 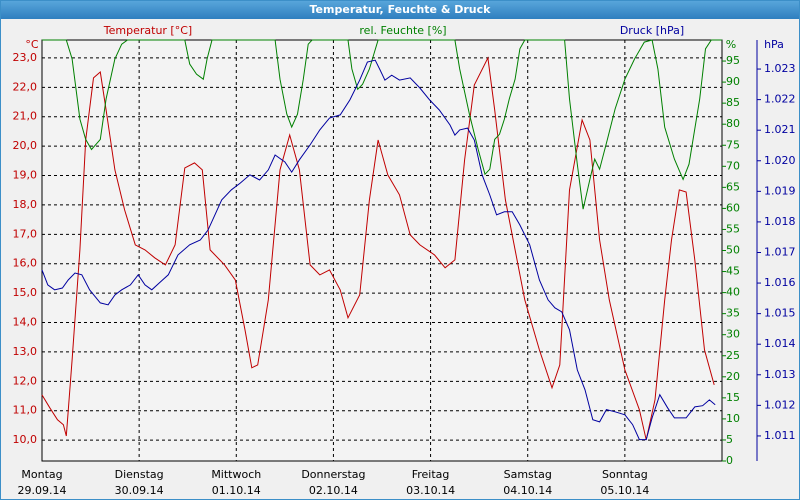 I want to click on y-tick-label: 11,0, so click(x=25, y=410).